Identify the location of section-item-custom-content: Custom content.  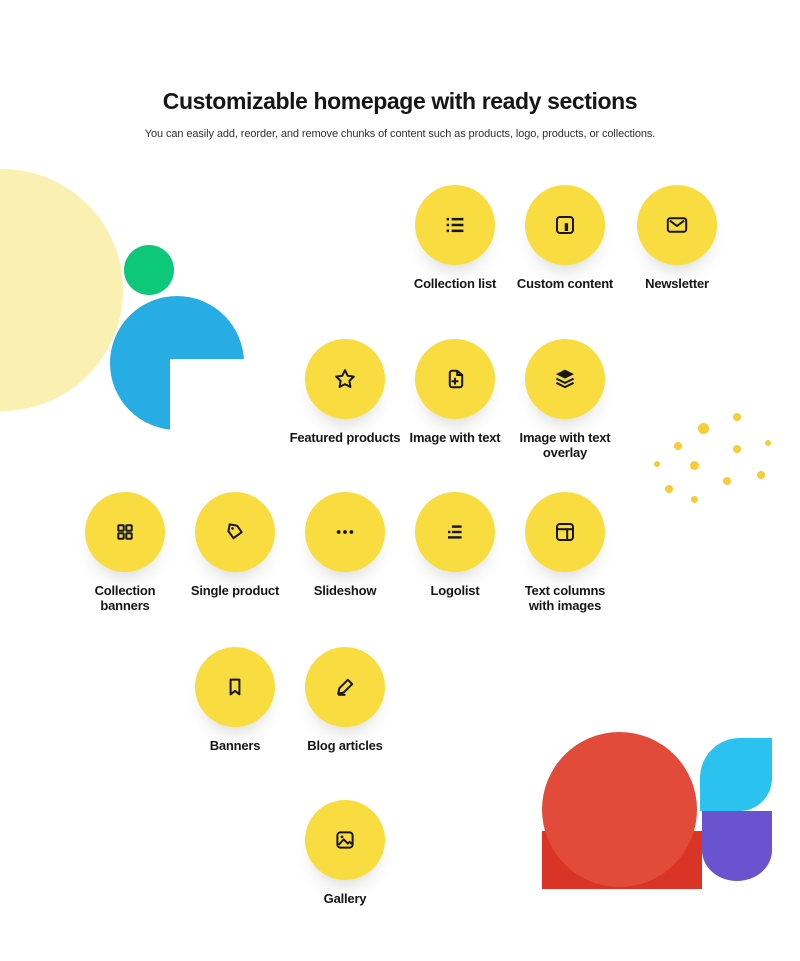
(565, 238).